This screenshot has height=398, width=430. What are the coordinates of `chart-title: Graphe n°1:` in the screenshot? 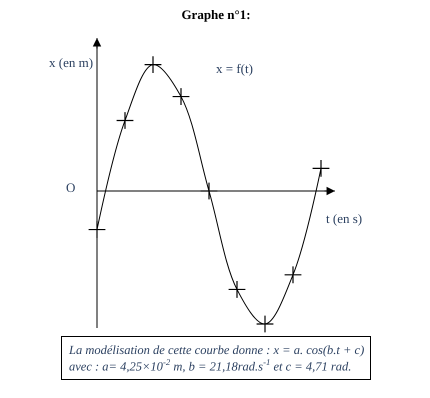 It's located at (216, 14).